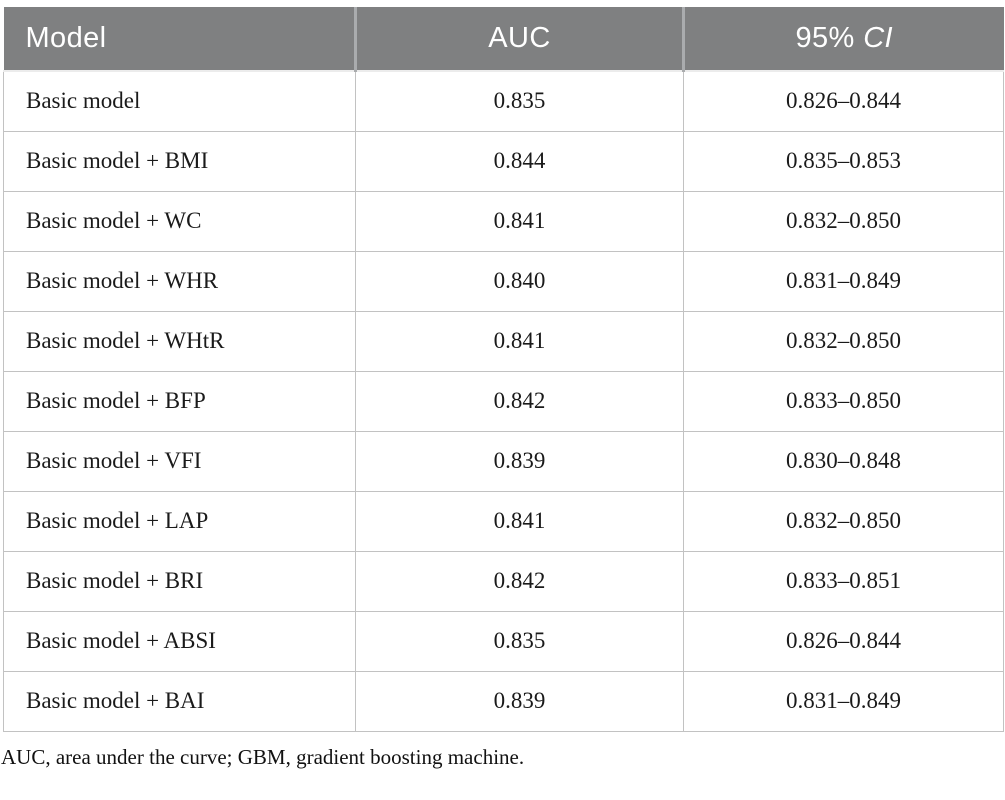 This screenshot has height=800, width=1005. I want to click on model-cell: Basic model + LAP, so click(179, 521).